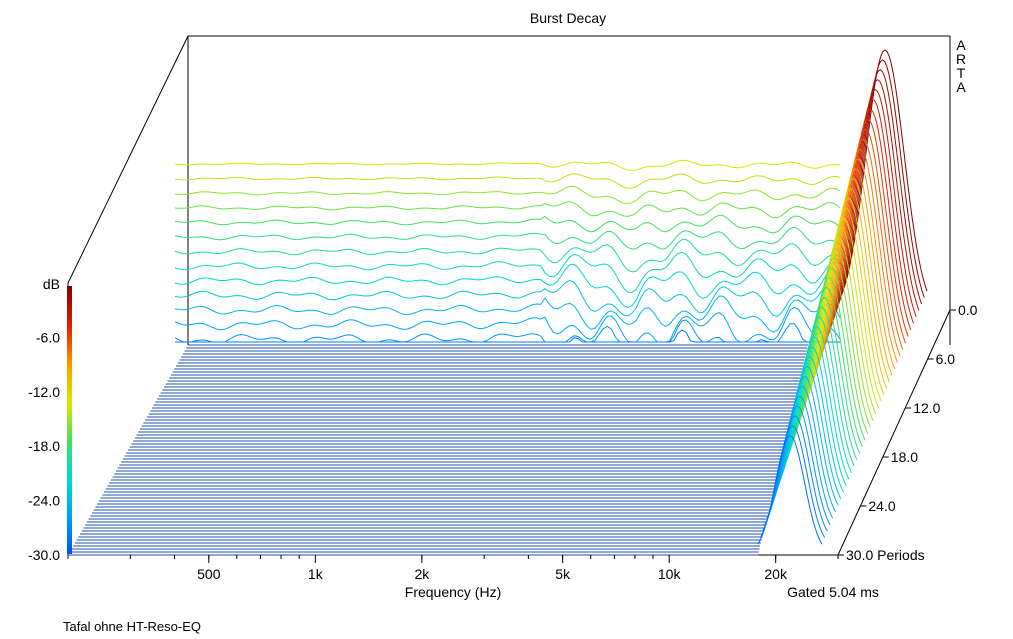 The width and height of the screenshot is (1013, 639). I want to click on colorbar, so click(69, 420).